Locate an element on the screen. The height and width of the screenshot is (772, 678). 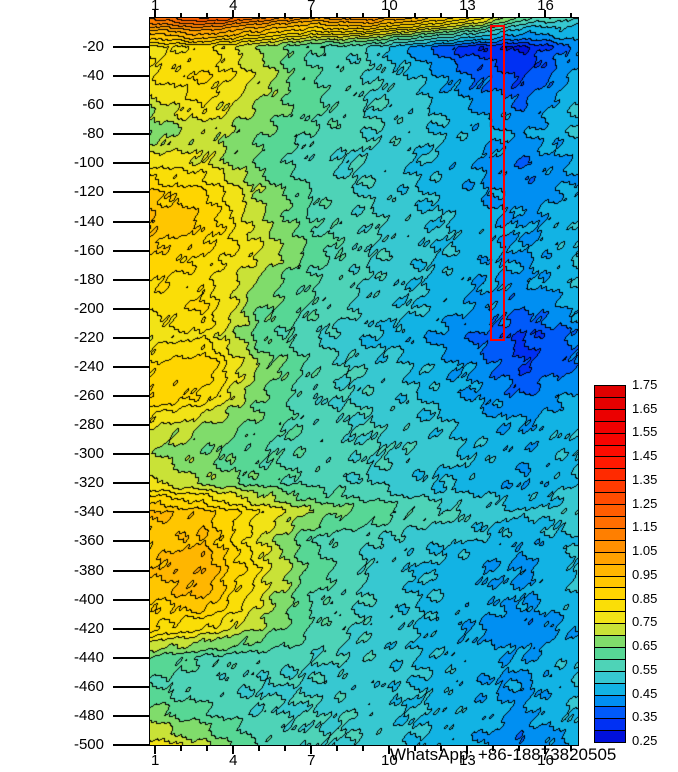
y-axis-label: -60 is located at coordinates (93, 105).